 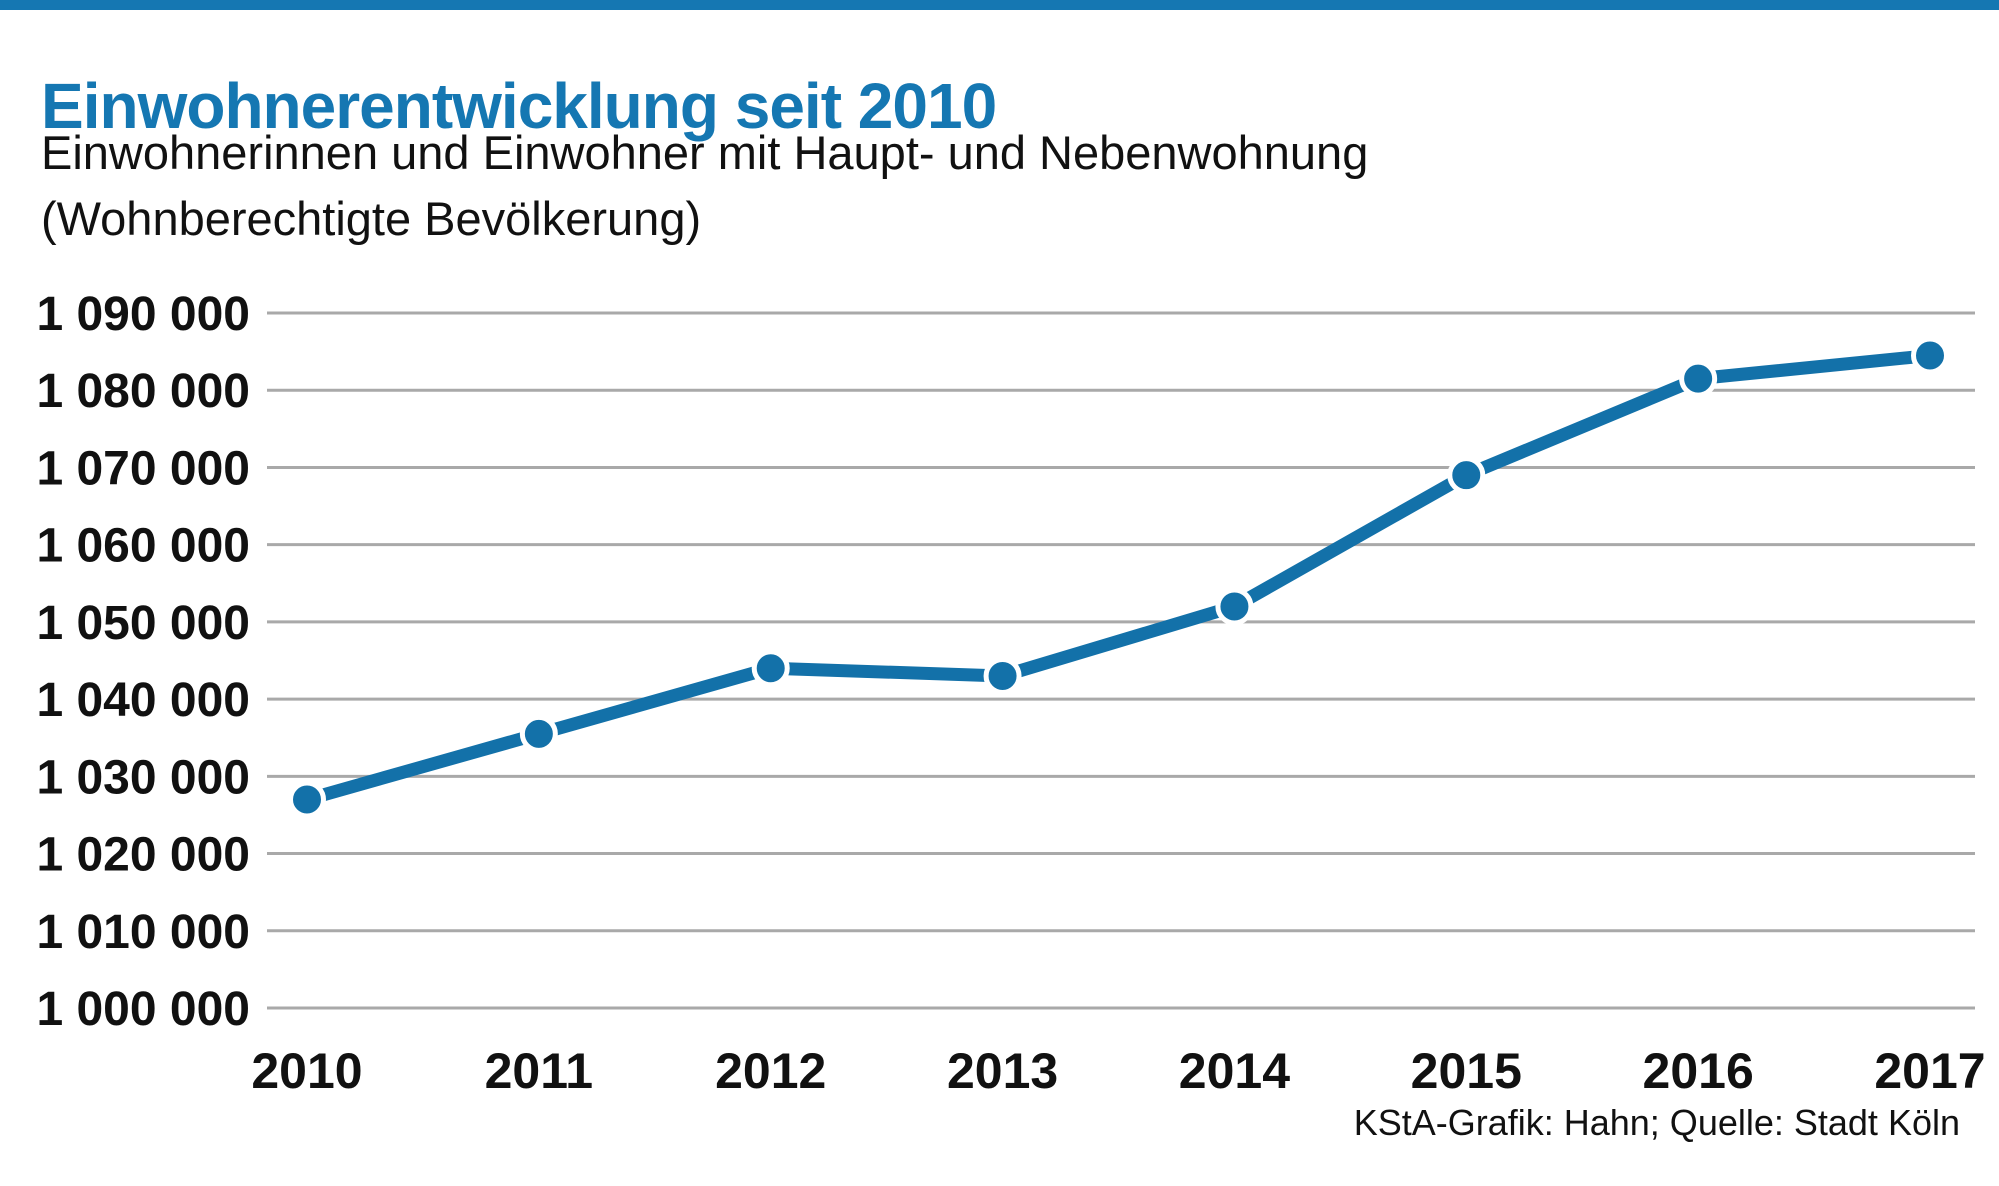 What do you see at coordinates (143, 932) in the screenshot?
I see `y-axis-tick-label: 1 010 000` at bounding box center [143, 932].